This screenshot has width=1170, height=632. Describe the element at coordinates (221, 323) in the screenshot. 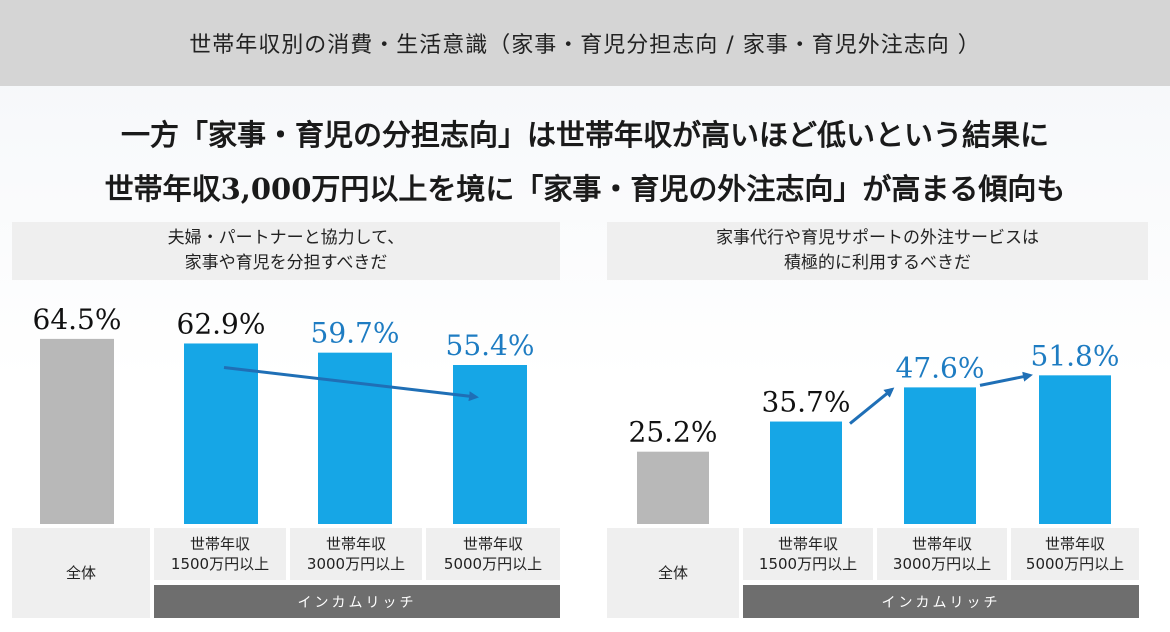

I see `left-value-label-1: 62.9%` at that location.